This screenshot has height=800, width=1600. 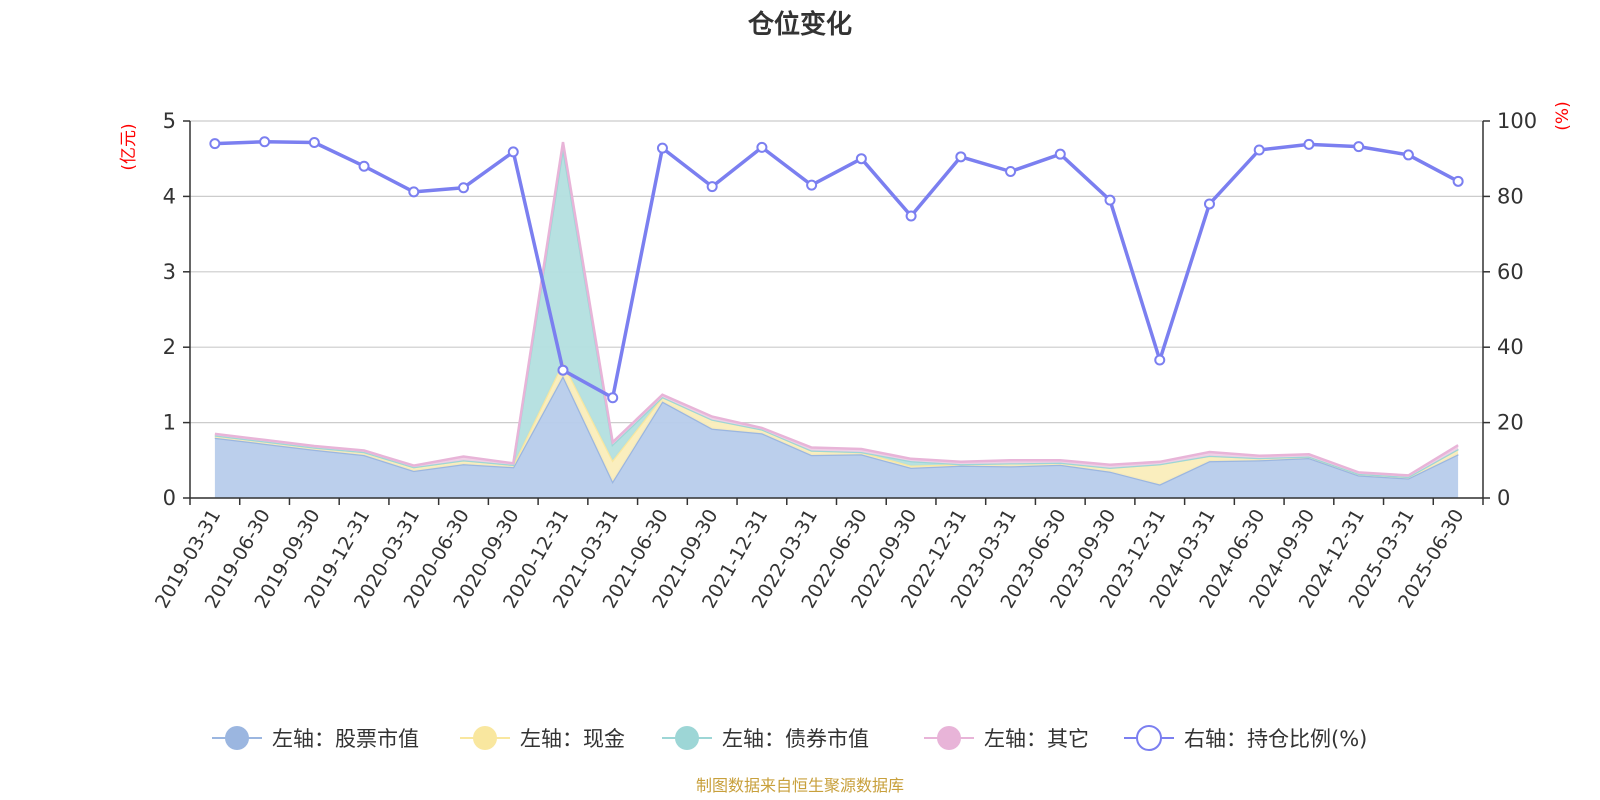 I want to click on left-axis-label: (亿元), so click(x=129, y=146).